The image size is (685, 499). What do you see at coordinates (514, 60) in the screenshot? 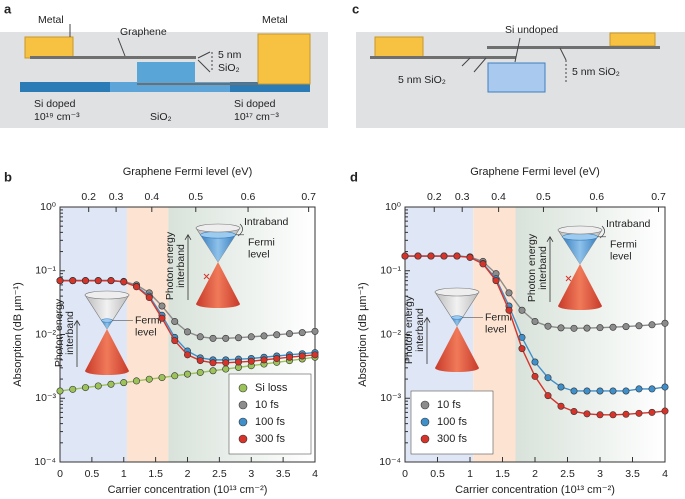
I see `leader` at bounding box center [514, 60].